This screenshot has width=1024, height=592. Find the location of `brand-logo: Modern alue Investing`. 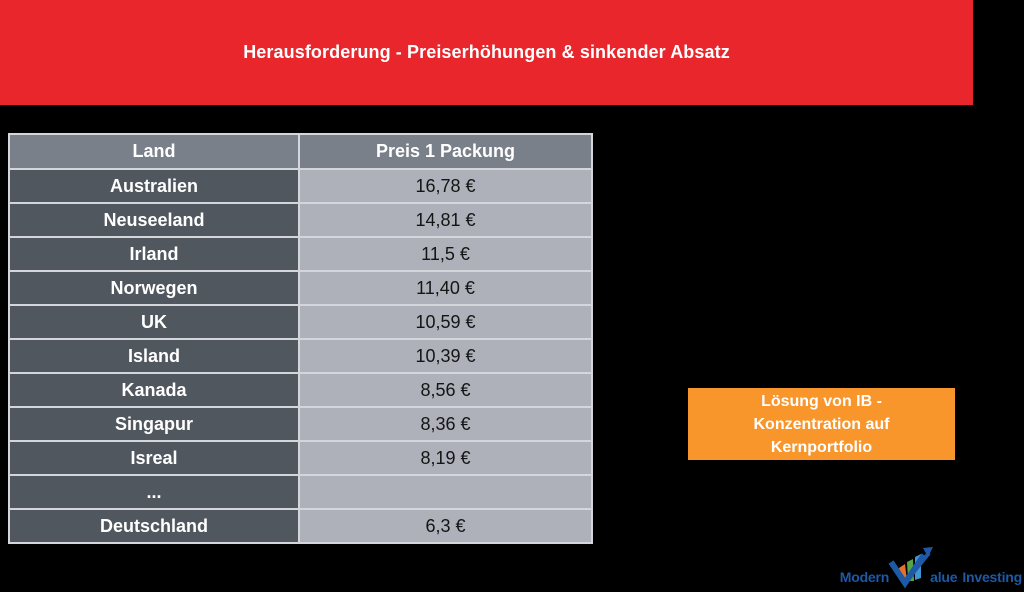

brand-logo: Modern alue Investing is located at coordinates (930, 566).